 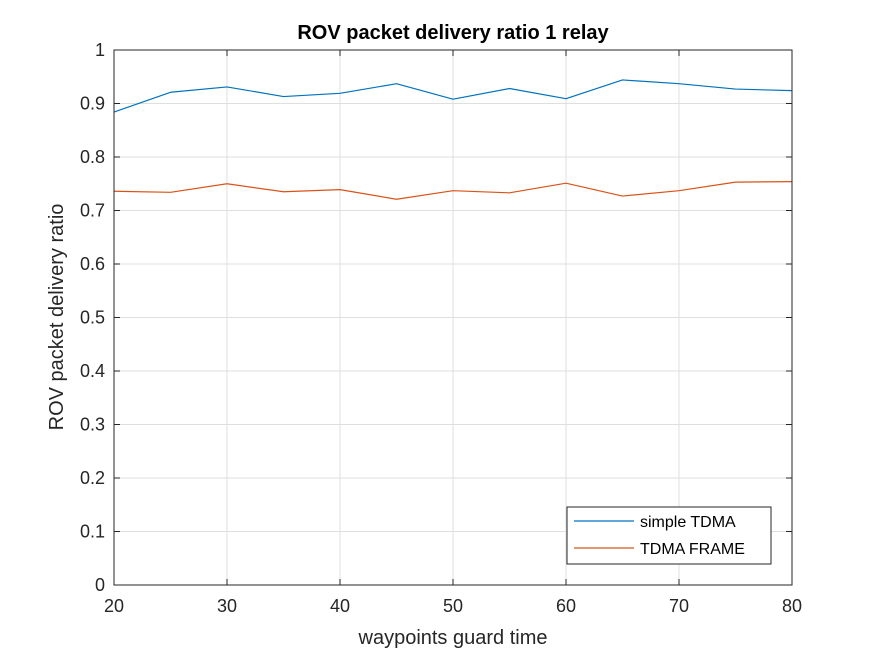 What do you see at coordinates (92, 532) in the screenshot?
I see `y-tick-label: 0.1` at bounding box center [92, 532].